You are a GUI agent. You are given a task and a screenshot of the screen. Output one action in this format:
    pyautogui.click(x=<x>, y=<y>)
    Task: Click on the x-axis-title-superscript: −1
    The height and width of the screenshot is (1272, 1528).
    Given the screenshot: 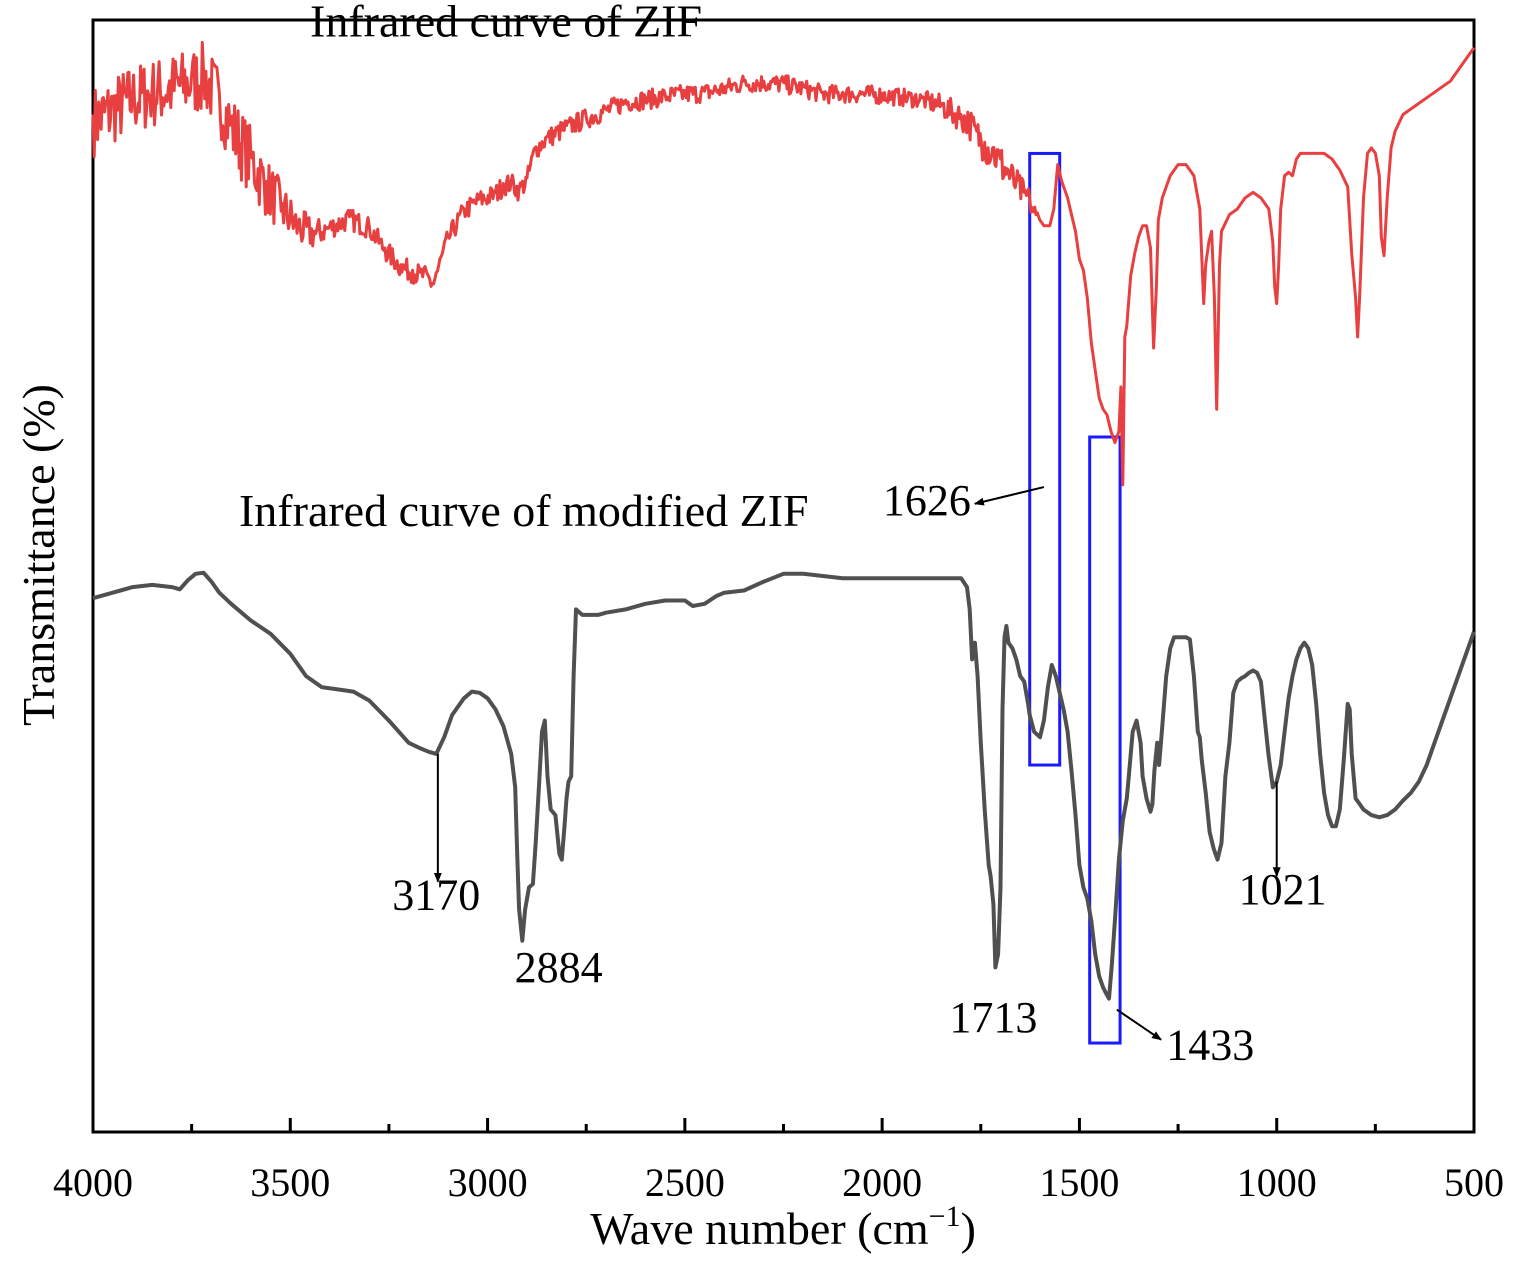 What is the action you would take?
    pyautogui.click(x=945, y=1216)
    